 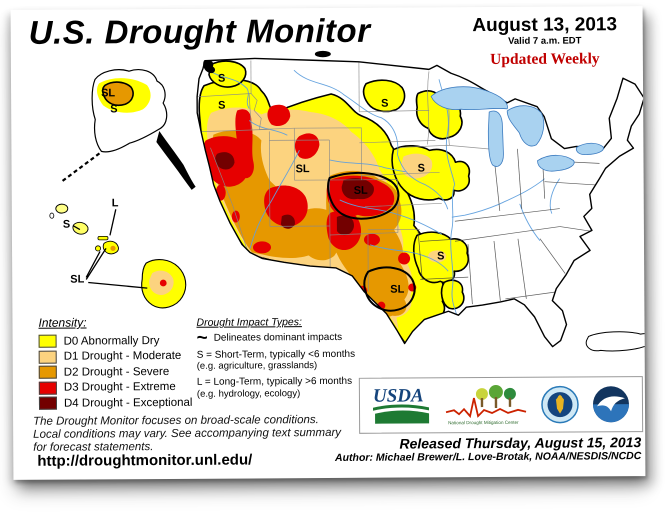 I want to click on long-term-label: L = Long-Term, typically >6 months, so click(x=274, y=381).